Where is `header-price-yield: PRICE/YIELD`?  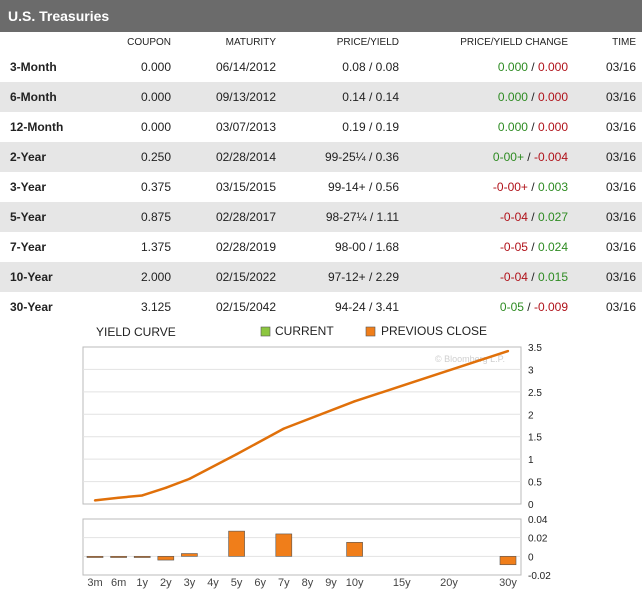
header-price-yield: PRICE/YIELD is located at coordinates (343, 42).